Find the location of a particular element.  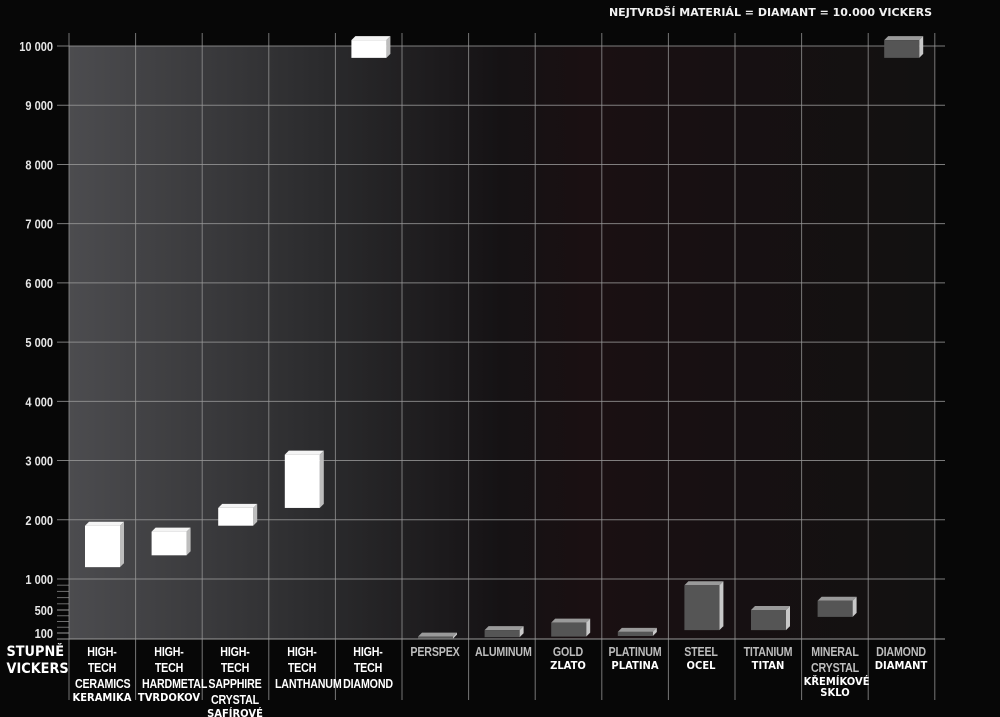

y-tick-label: 7 000 is located at coordinates (39, 224).